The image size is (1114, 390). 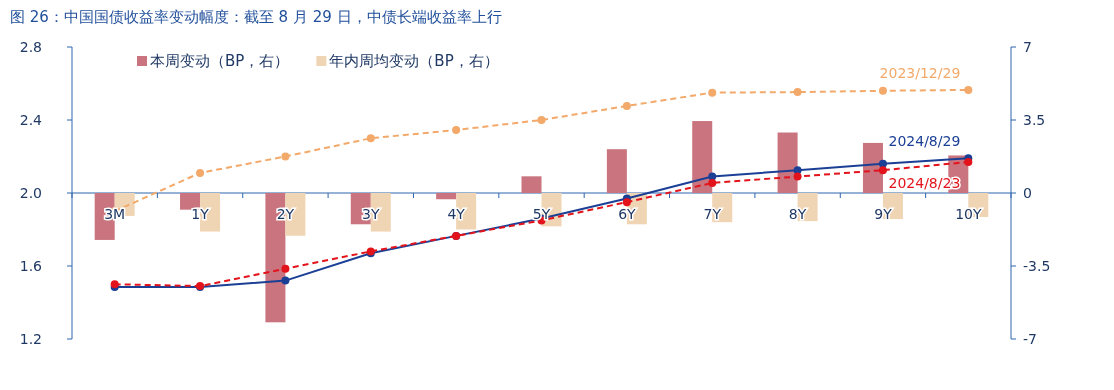 I want to click on y-tick-label: 2.8, so click(x=30, y=47).